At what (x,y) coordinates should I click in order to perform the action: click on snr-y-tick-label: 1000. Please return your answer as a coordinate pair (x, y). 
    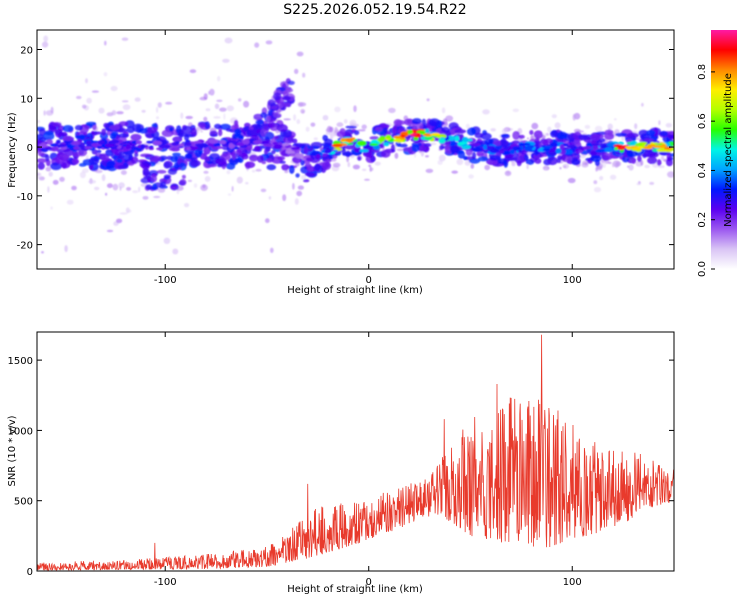
    Looking at the image, I should click on (20, 431).